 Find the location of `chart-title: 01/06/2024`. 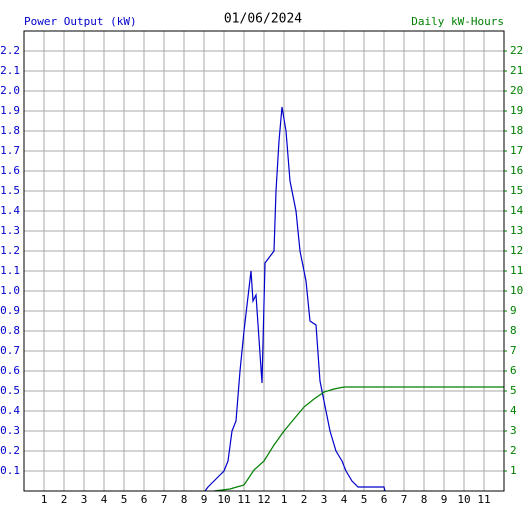

chart-title: 01/06/2024 is located at coordinates (263, 19).